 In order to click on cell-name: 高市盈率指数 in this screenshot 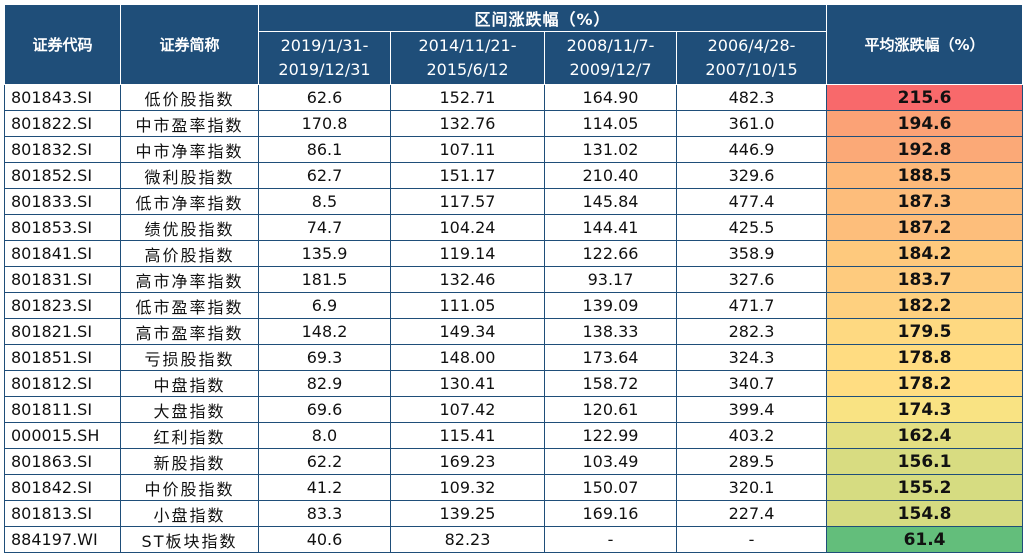, I will do `click(189, 331)`.